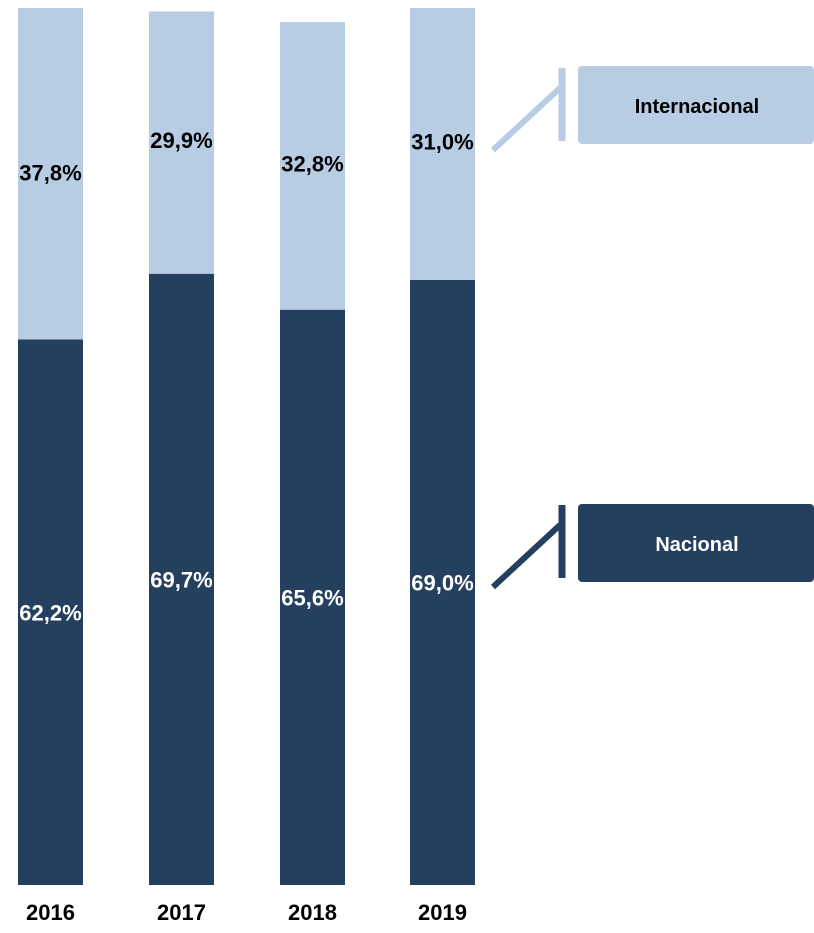 Image resolution: width=814 pixels, height=933 pixels. I want to click on bar-internacional-2016, so click(50, 174).